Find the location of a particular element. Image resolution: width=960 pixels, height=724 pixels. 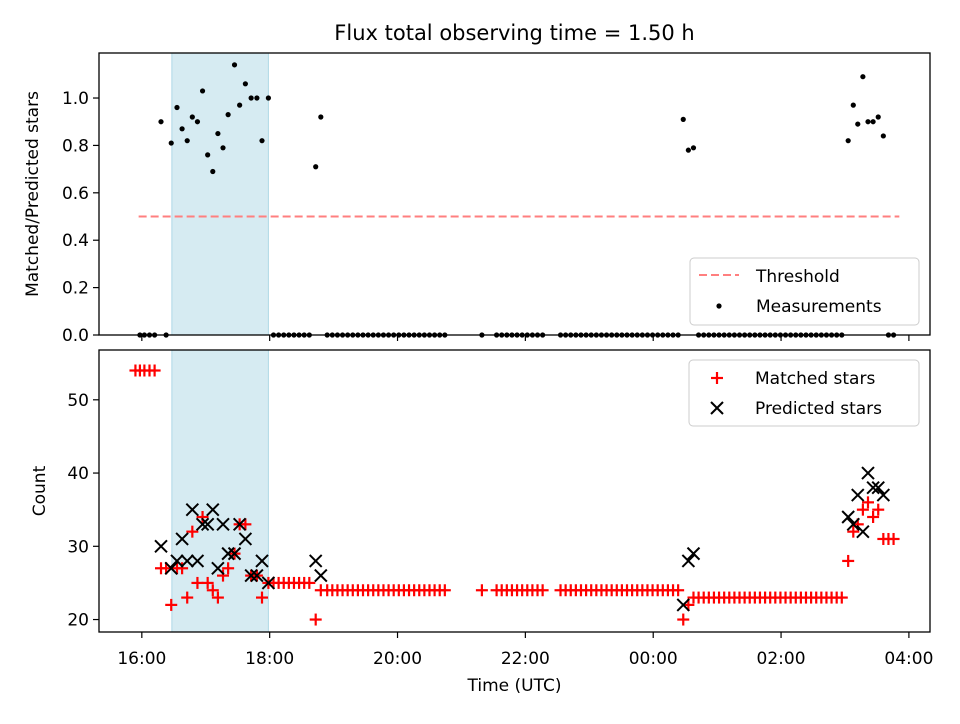

y-tick-label: 0.2 is located at coordinates (75, 289).